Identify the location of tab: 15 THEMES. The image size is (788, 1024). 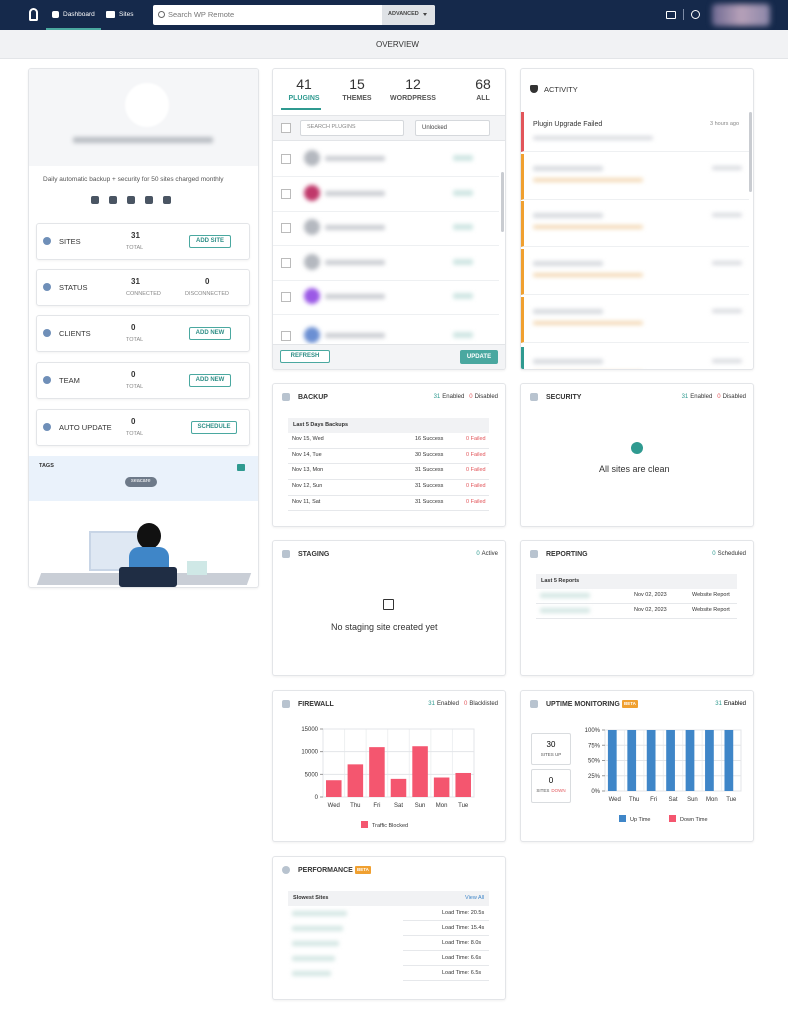
(357, 90).